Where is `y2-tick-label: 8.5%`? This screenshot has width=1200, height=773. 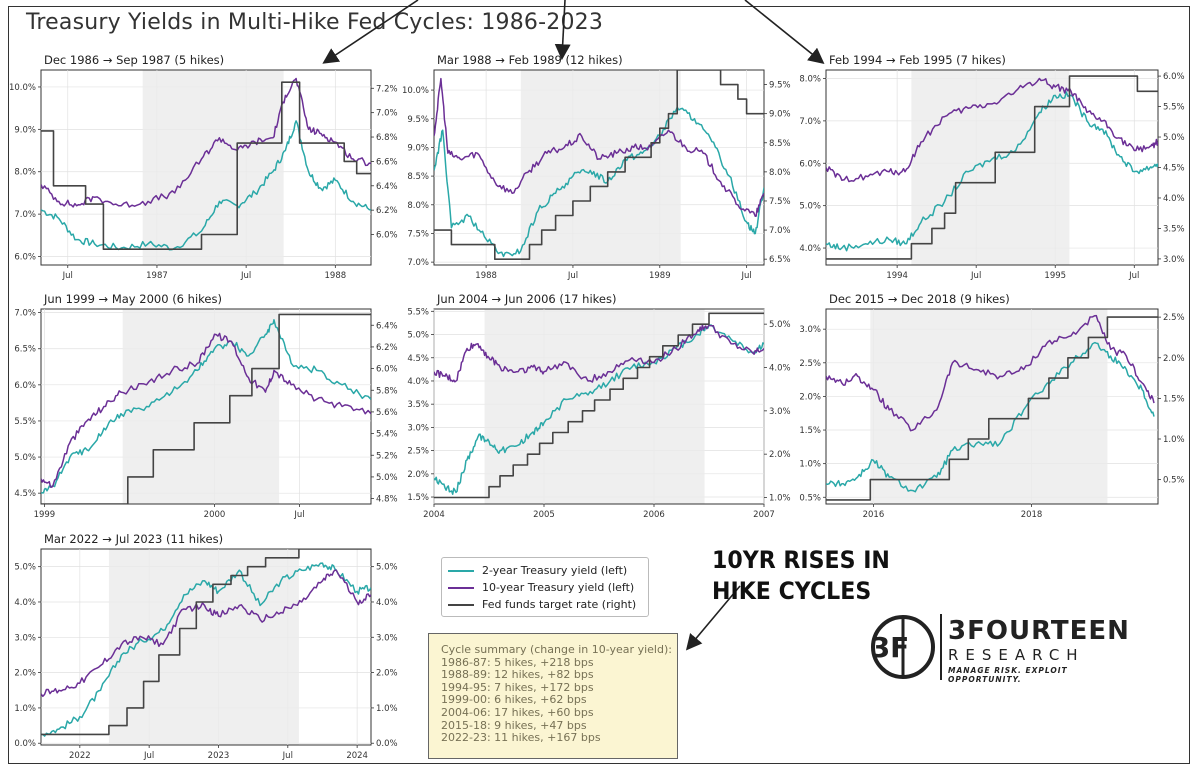
y2-tick-label: 8.5% is located at coordinates (780, 144).